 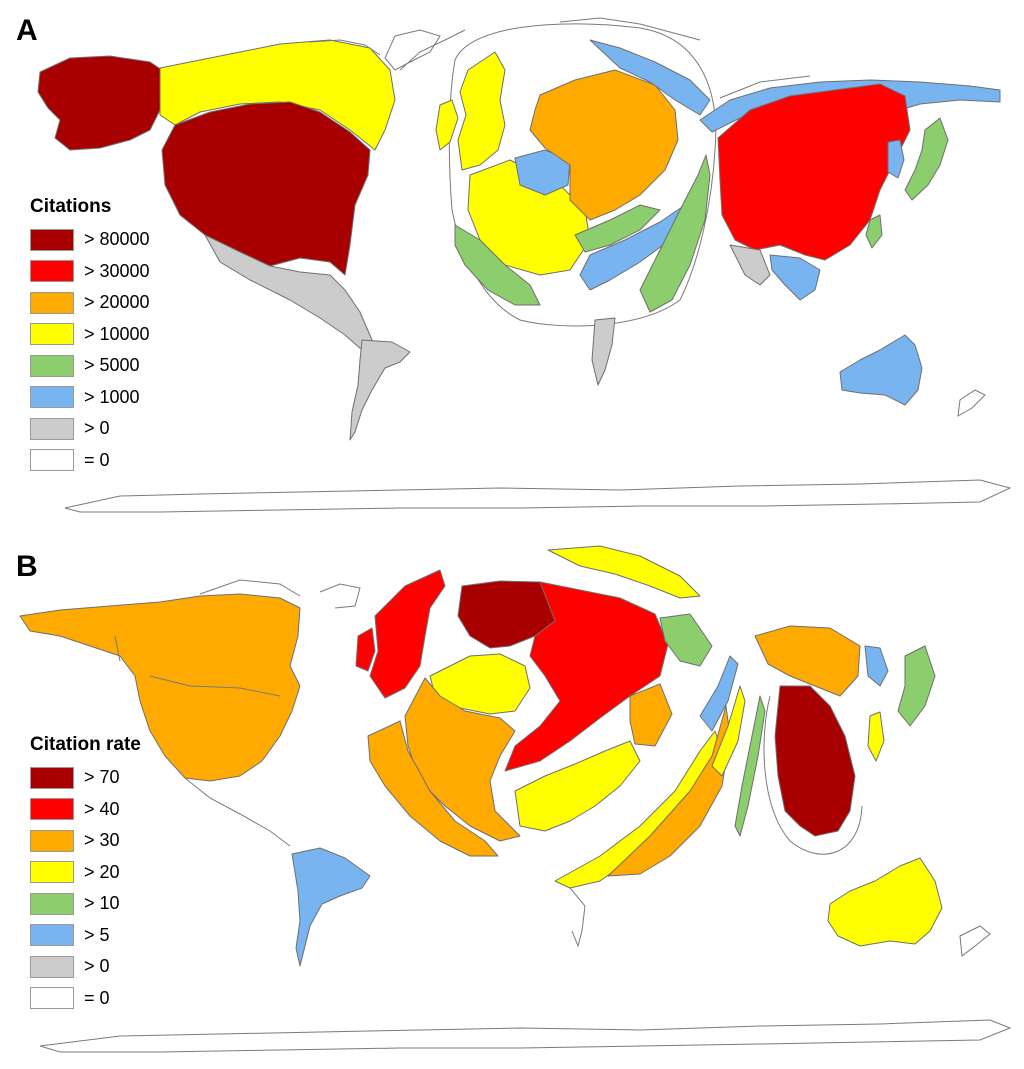 What do you see at coordinates (266, 188) in the screenshot?
I see `region-usa` at bounding box center [266, 188].